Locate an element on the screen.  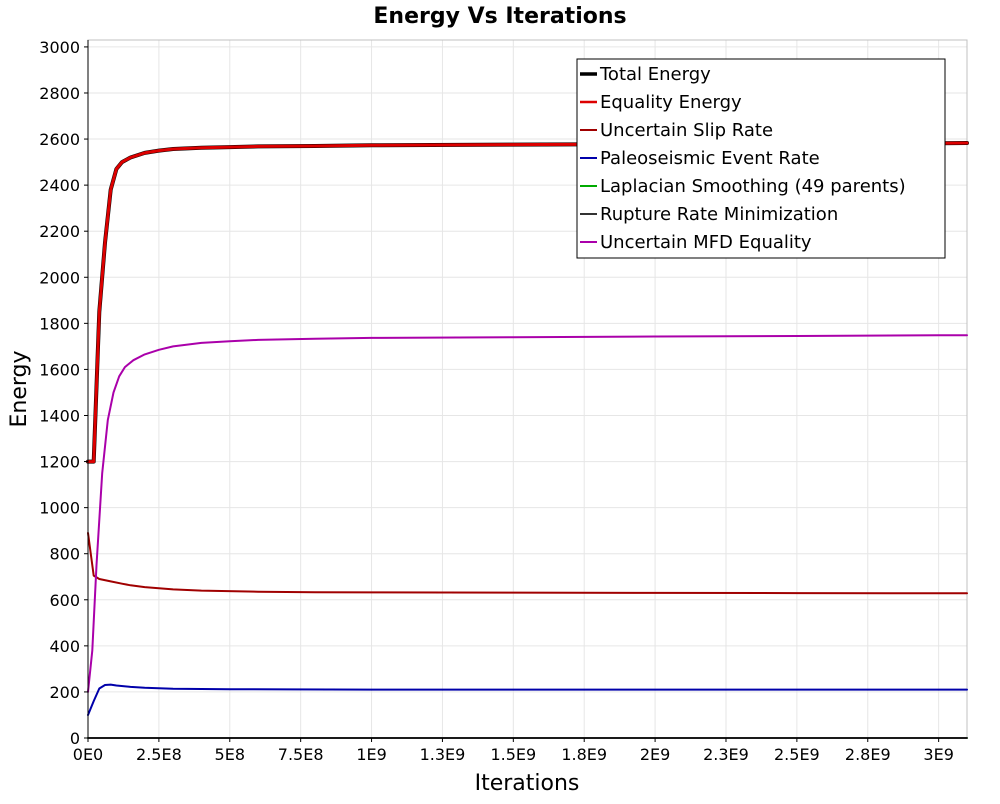
x-tick-label: 1.8E9 is located at coordinates (584, 754).